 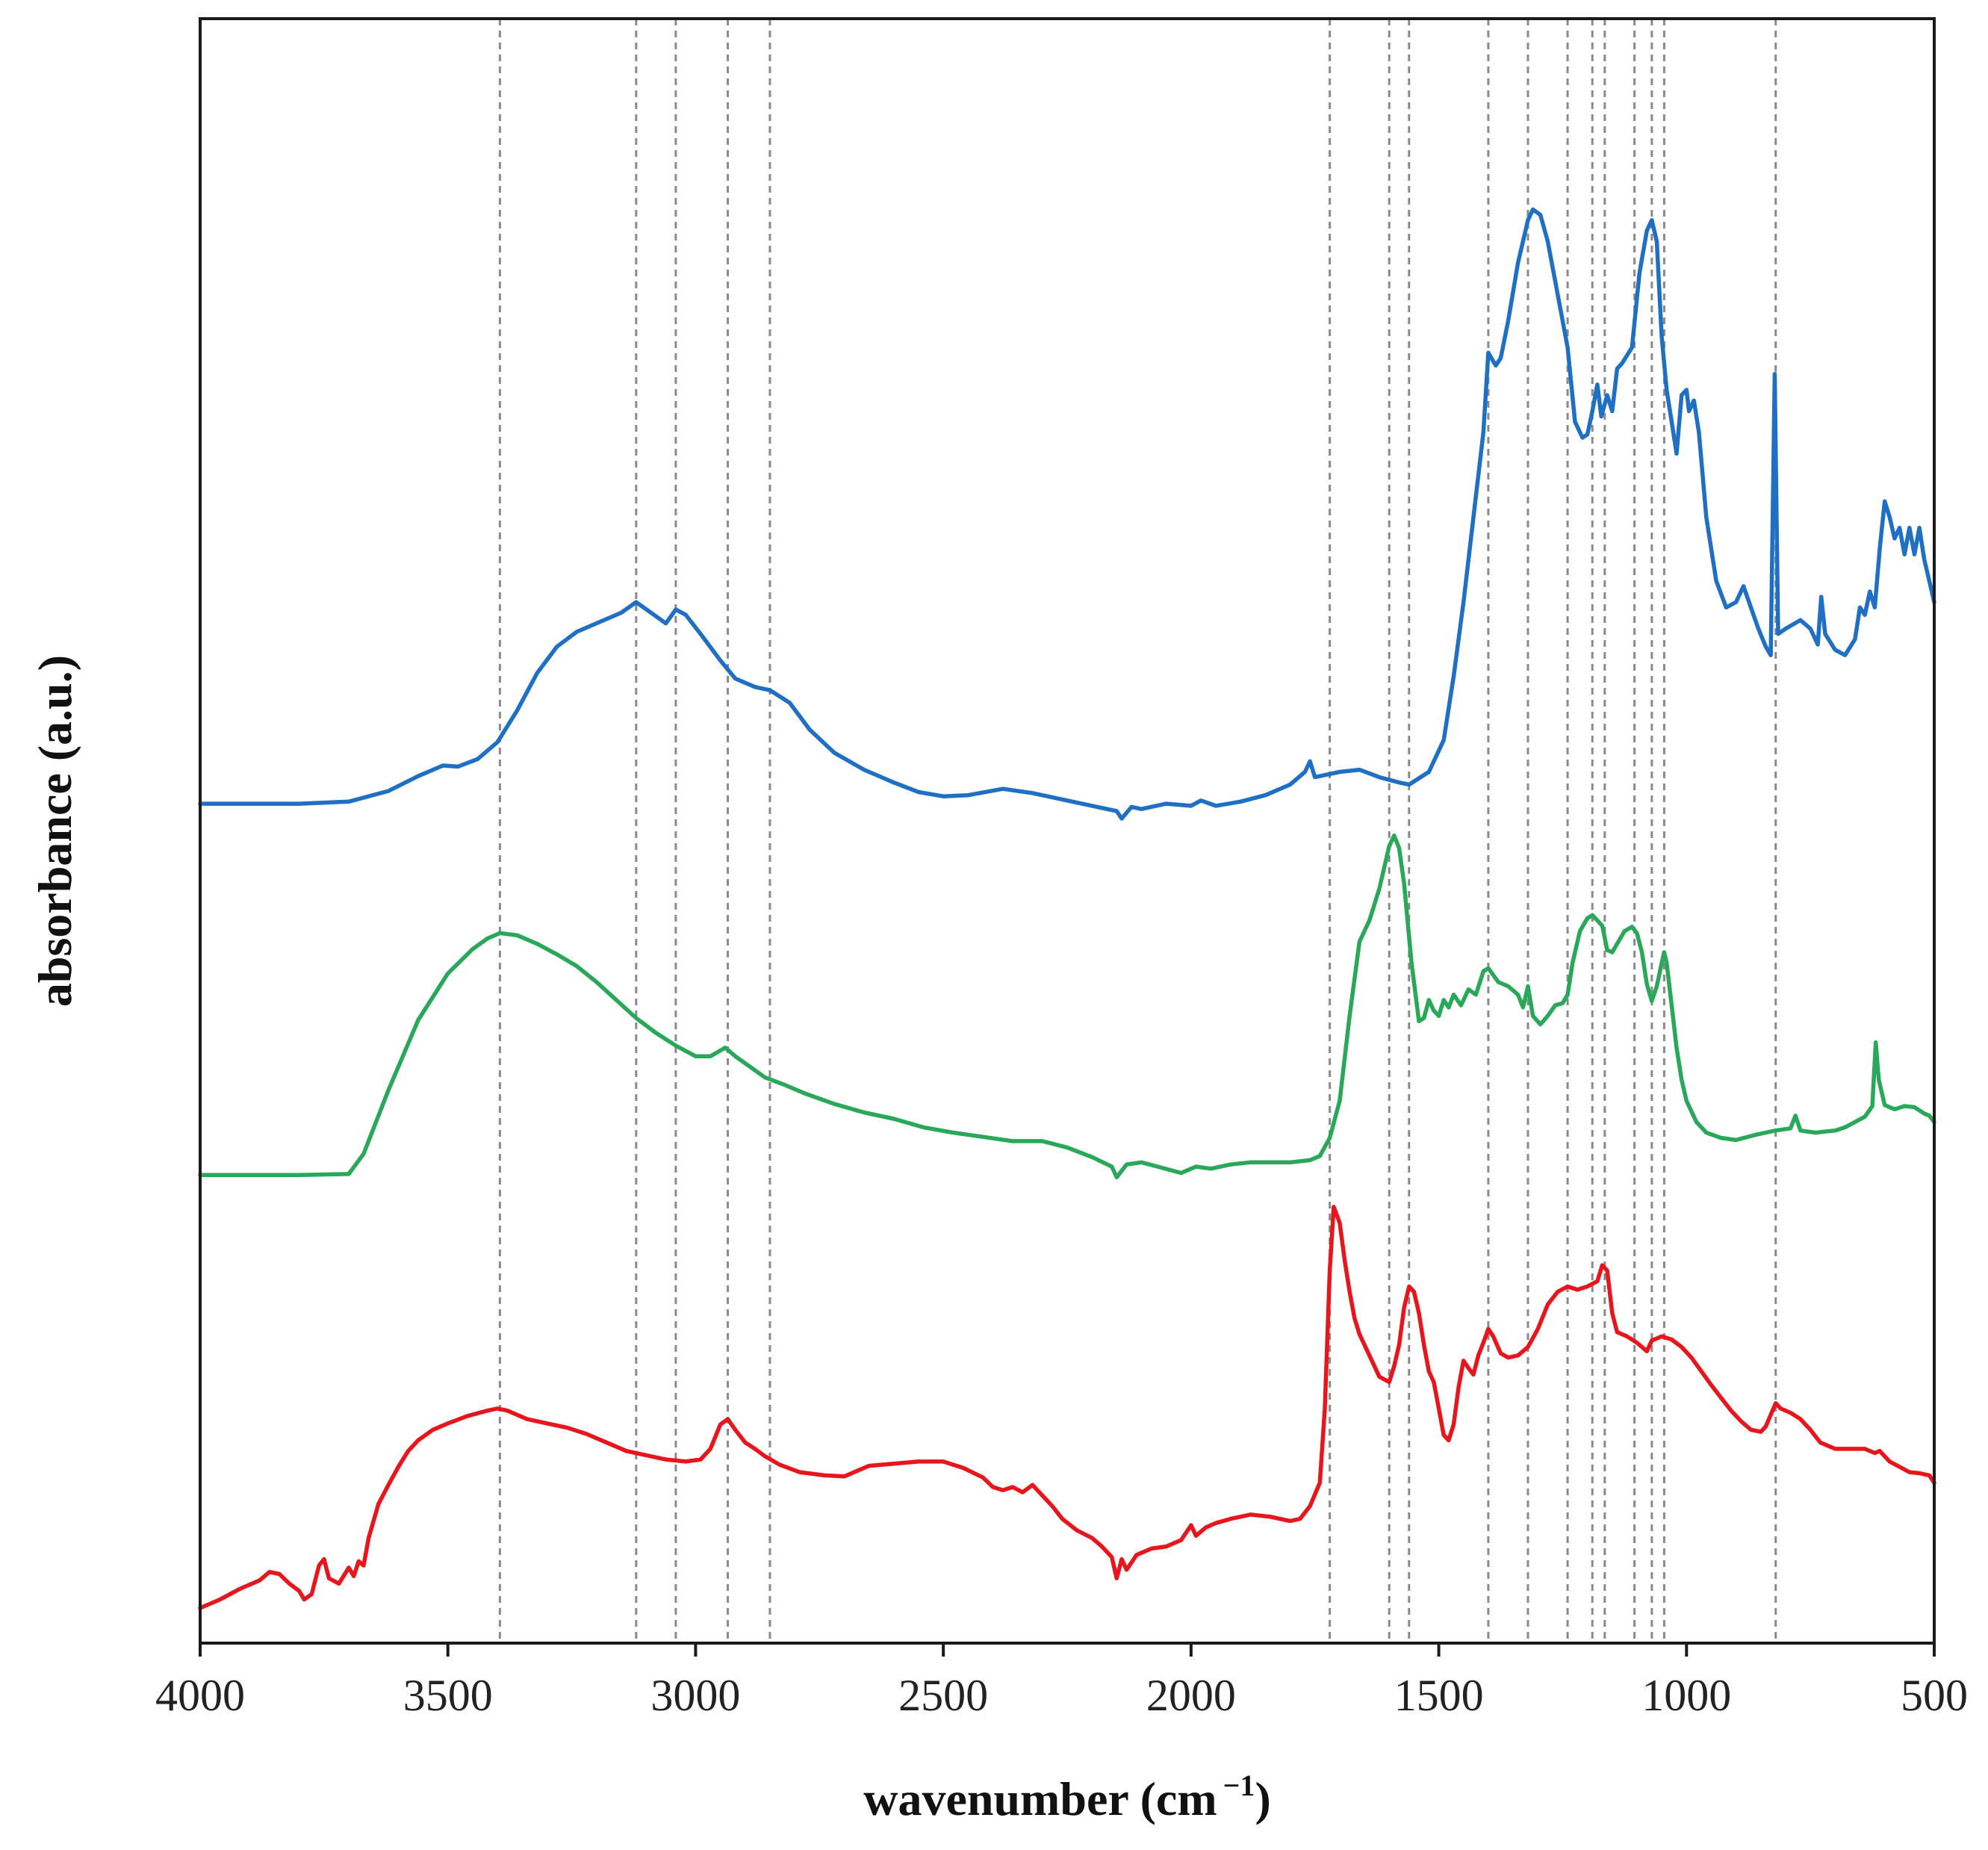 What do you see at coordinates (1062, 1681) in the screenshot?
I see `x-axis-ticks: 4000 3500 3000 2500 2000 1500 1000 500` at bounding box center [1062, 1681].